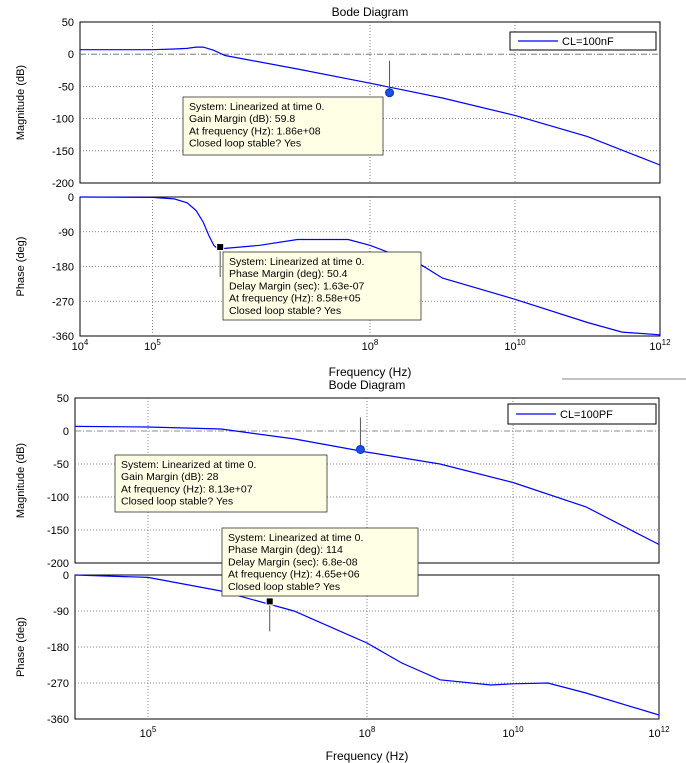 The image size is (686, 763). Describe the element at coordinates (187, 489) in the screenshot. I see `datatip-line: At frequency (Hz): 8.13e+07` at that location.